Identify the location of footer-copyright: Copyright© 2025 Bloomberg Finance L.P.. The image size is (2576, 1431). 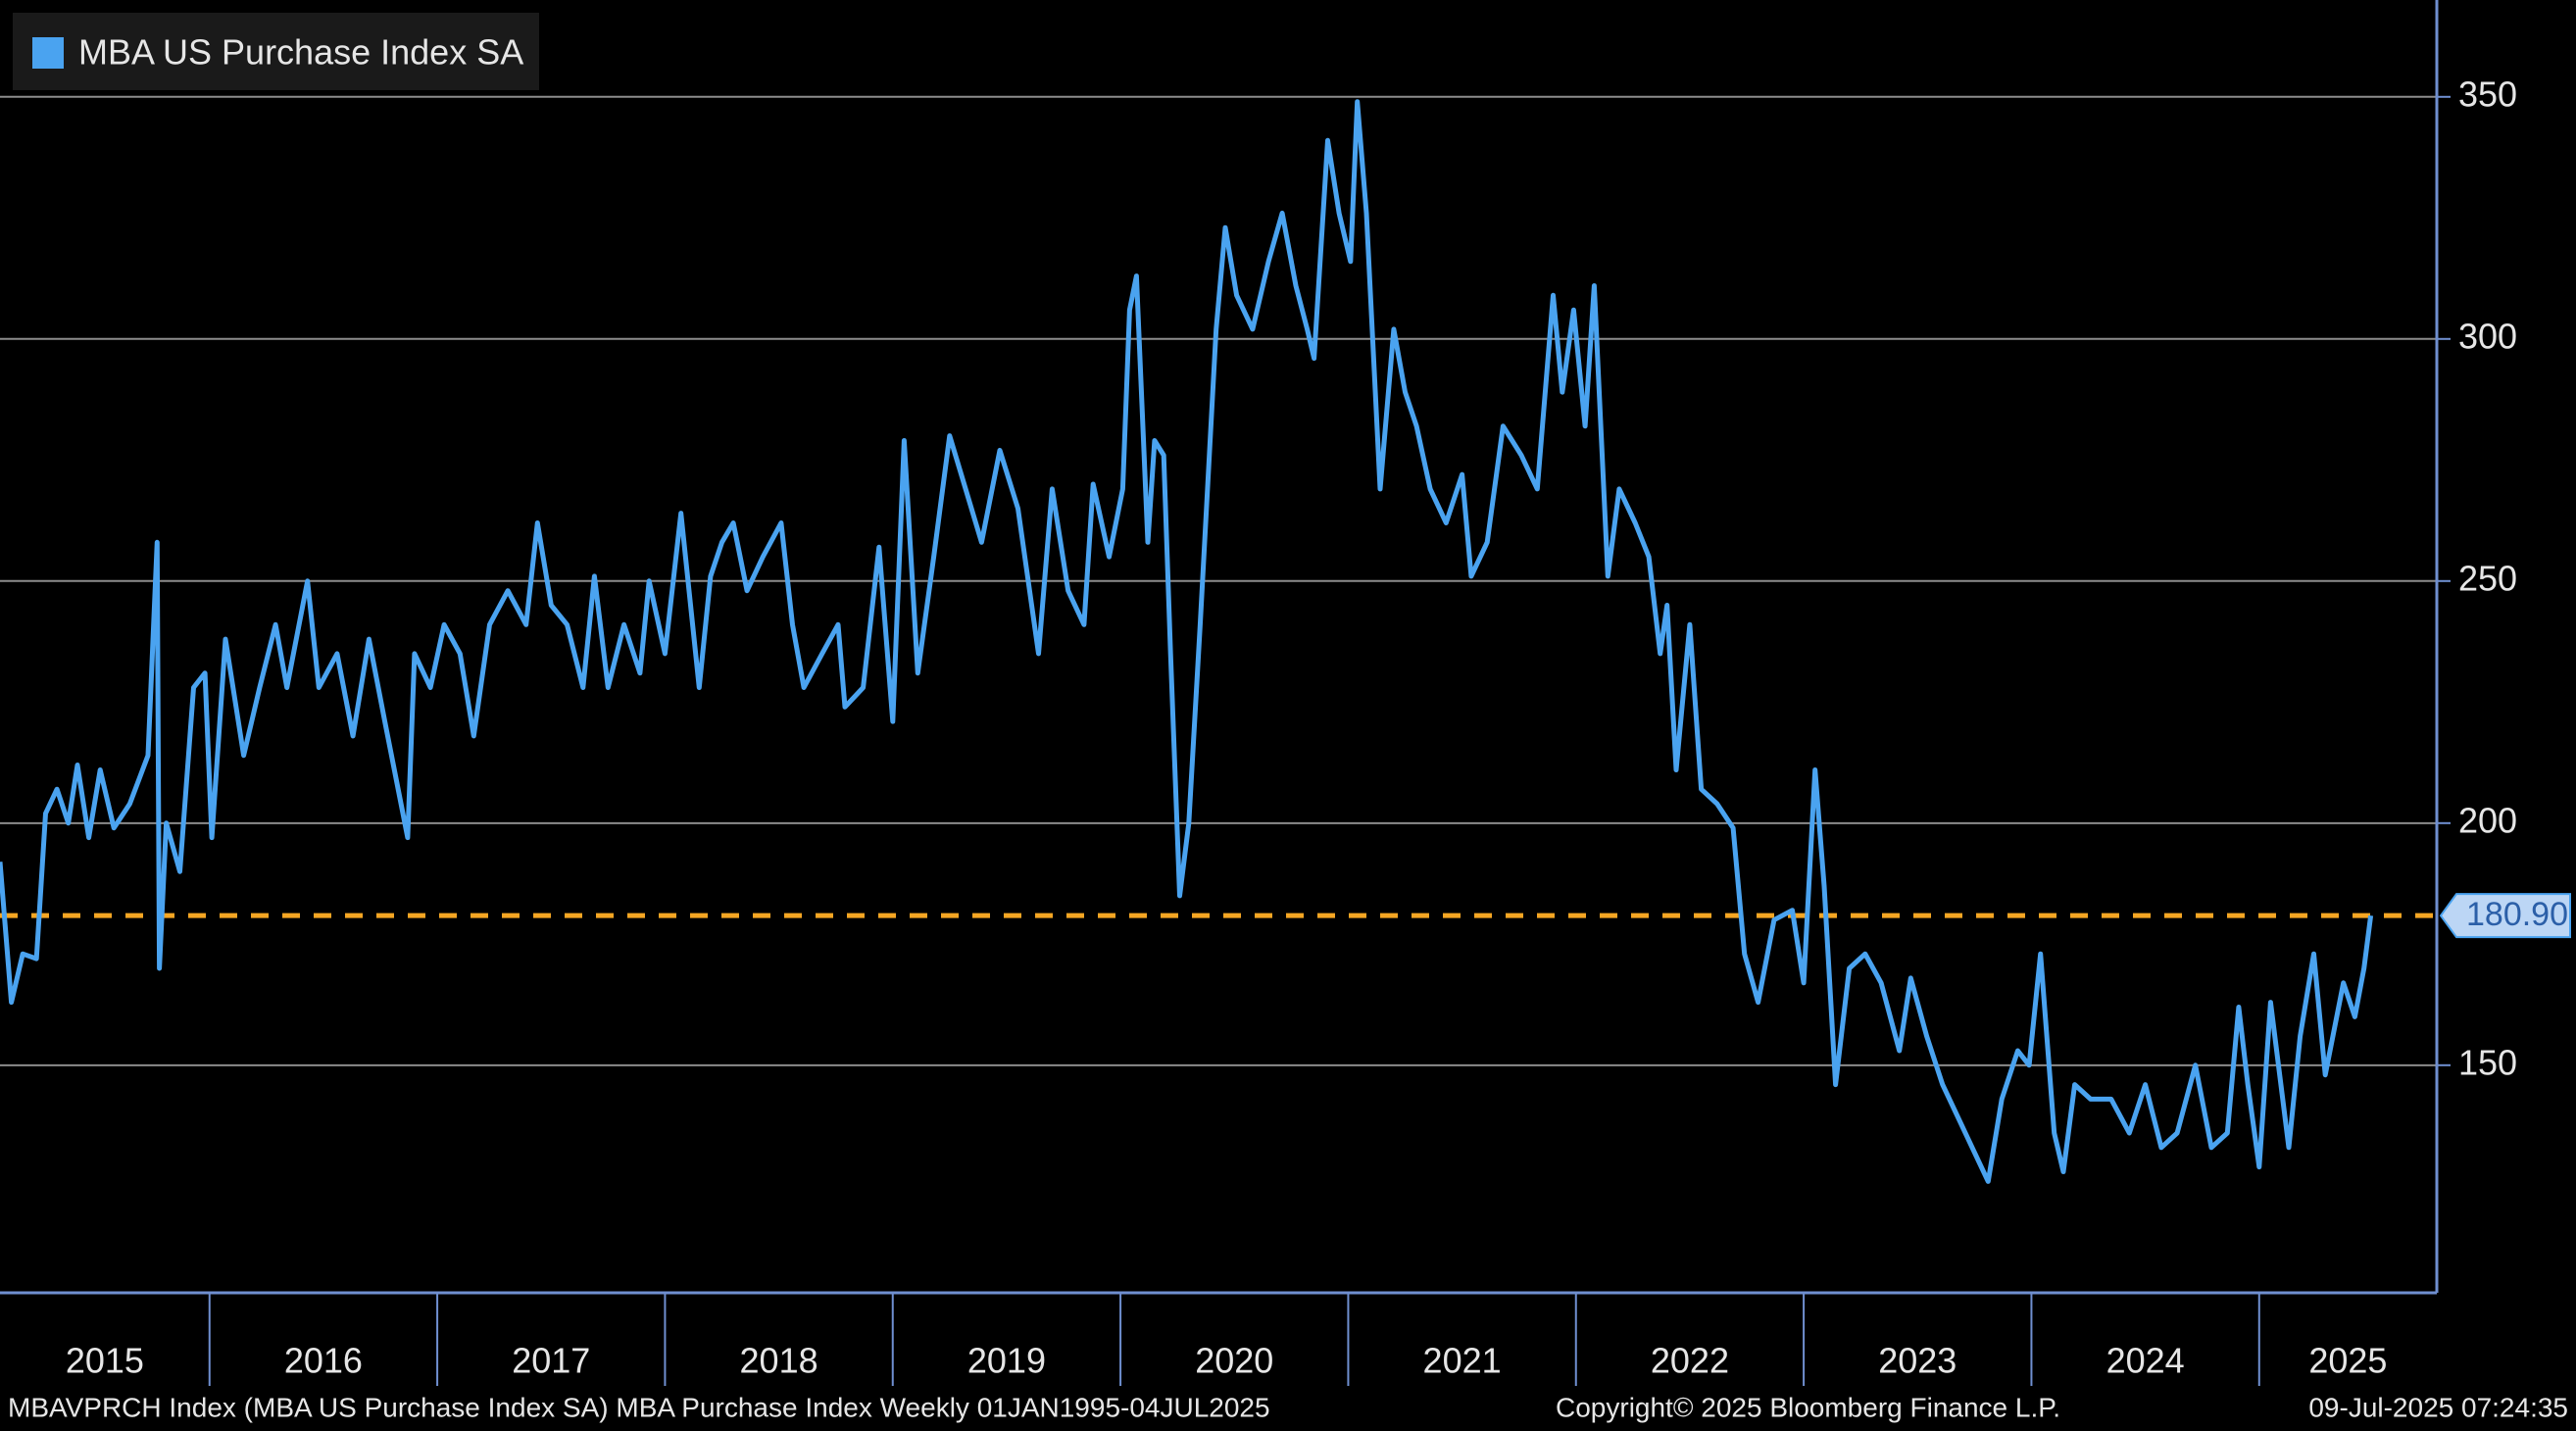
(1808, 1407).